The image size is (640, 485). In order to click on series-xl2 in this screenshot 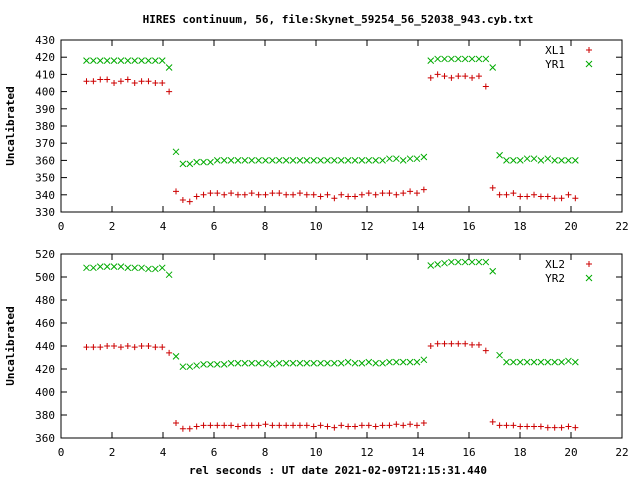, I will do `click(331, 386)`.